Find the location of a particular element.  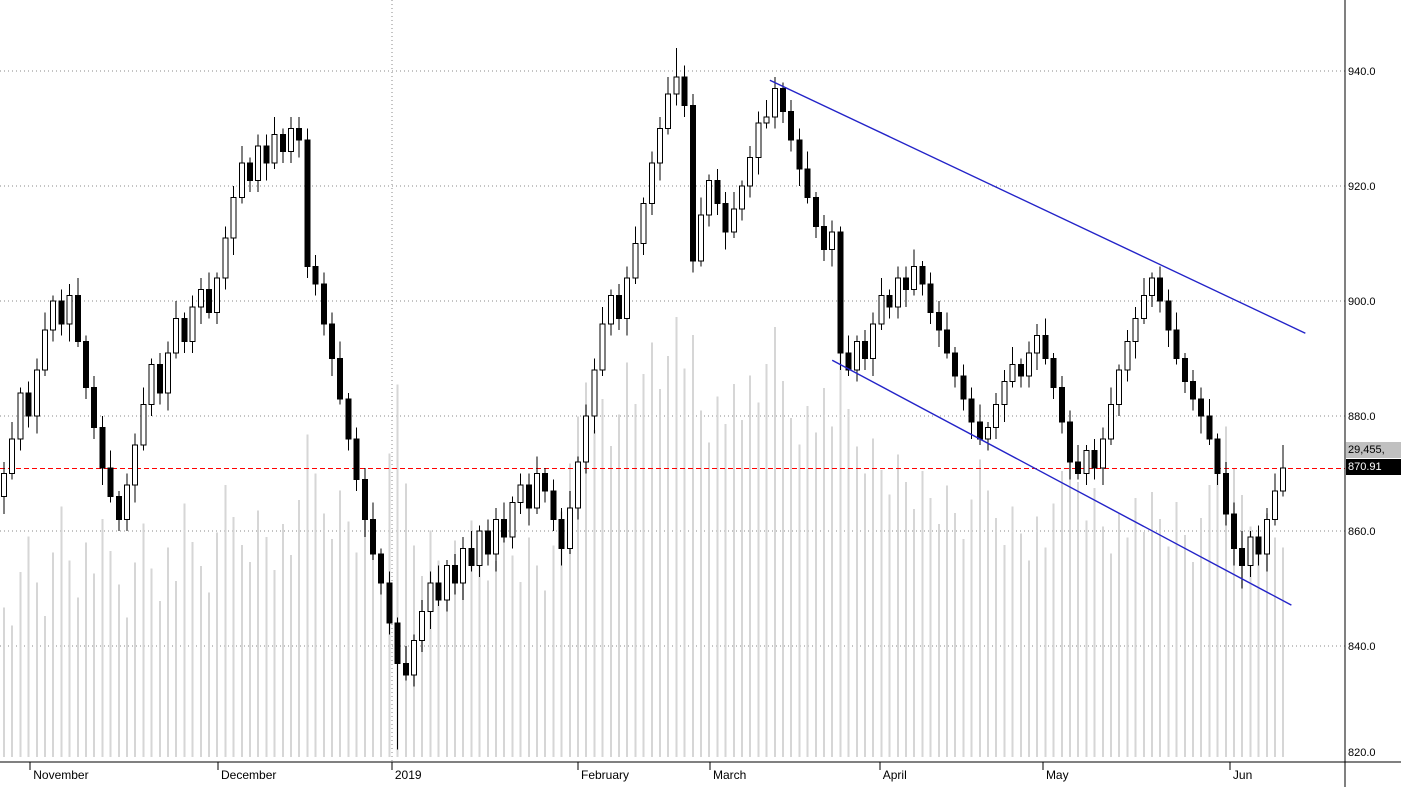

channel-lower-trendline is located at coordinates (1061, 482).